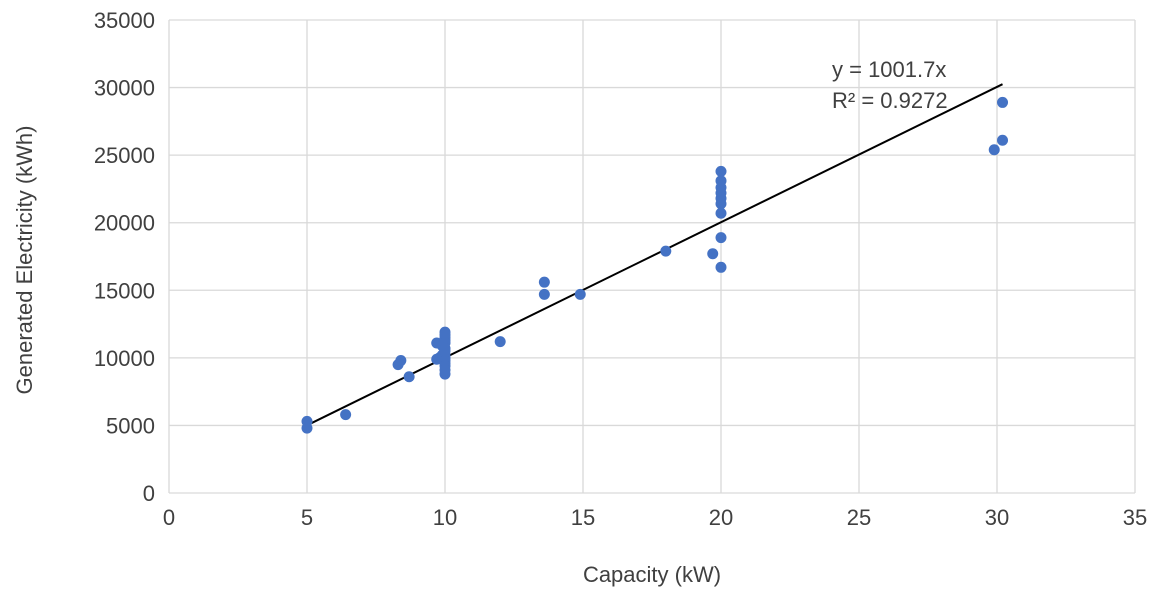  I want to click on trendline-r-squared: R² = 0.9272, so click(890, 100).